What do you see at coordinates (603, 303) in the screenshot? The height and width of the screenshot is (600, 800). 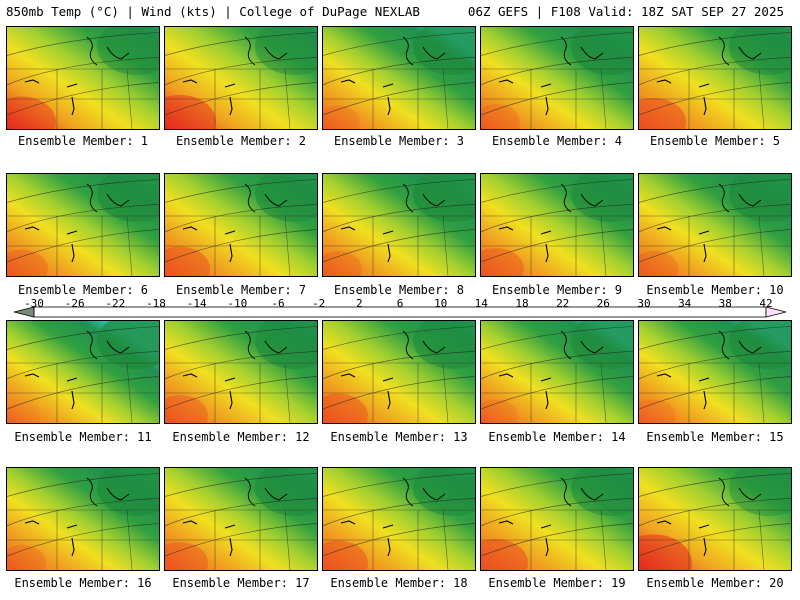 I see `colorbar-tick-label: 26` at bounding box center [603, 303].